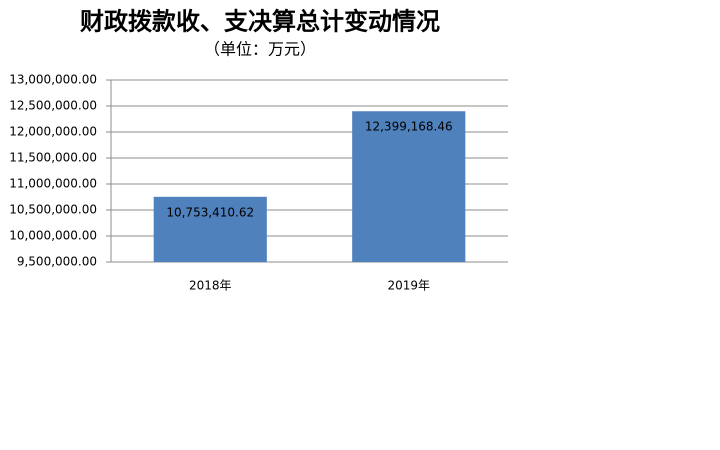 This screenshot has height=450, width=720. Describe the element at coordinates (57, 262) in the screenshot. I see `y-tick-label: 9,500,000.00` at that location.